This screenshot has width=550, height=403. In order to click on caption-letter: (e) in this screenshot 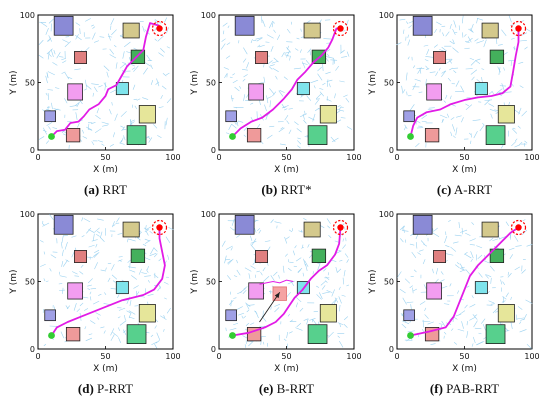, I will do `click(266, 388)`.